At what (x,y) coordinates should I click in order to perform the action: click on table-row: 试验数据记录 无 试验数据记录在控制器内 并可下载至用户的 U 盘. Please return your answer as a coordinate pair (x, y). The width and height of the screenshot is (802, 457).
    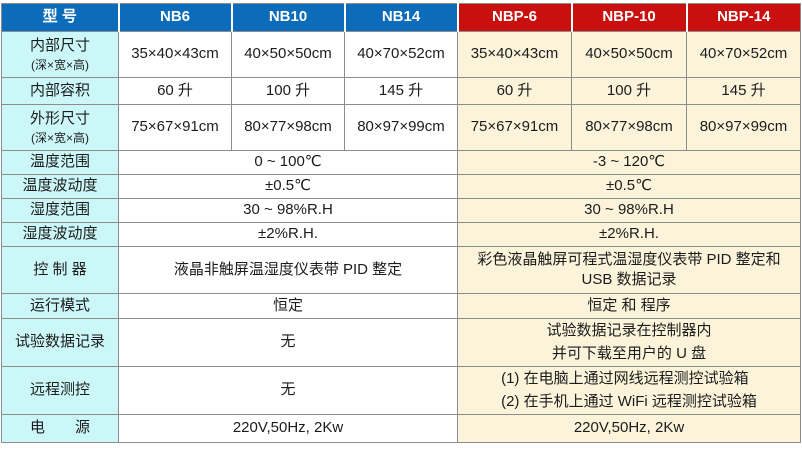
    Looking at the image, I should click on (401, 342).